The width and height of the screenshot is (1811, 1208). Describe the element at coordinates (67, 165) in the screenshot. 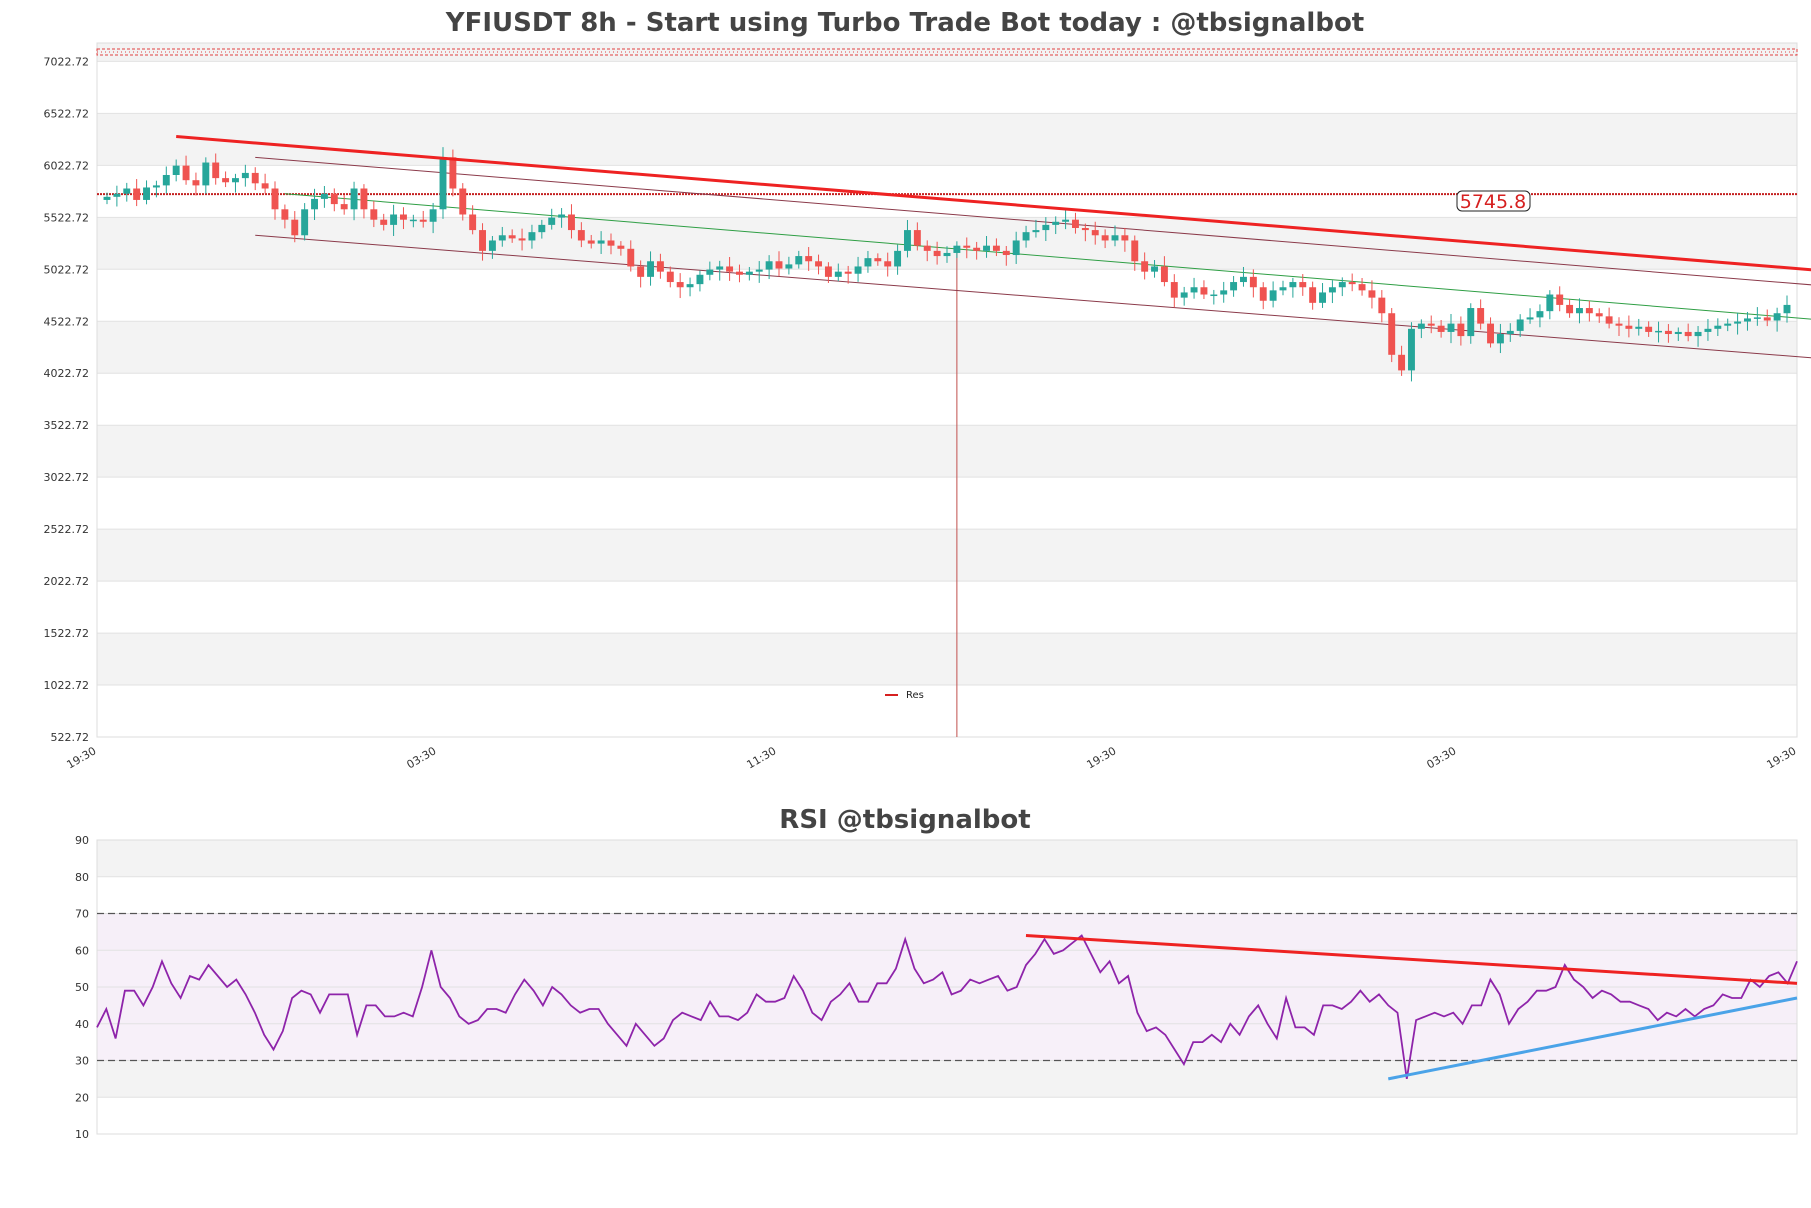

I see `y-tick-label: 6022.72` at that location.